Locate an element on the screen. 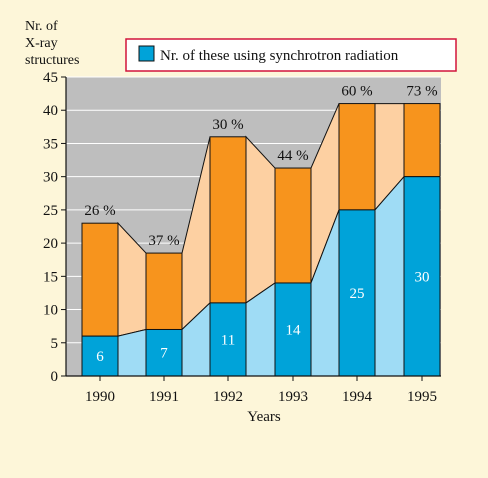  y-tick-label: 20 is located at coordinates (50, 244).